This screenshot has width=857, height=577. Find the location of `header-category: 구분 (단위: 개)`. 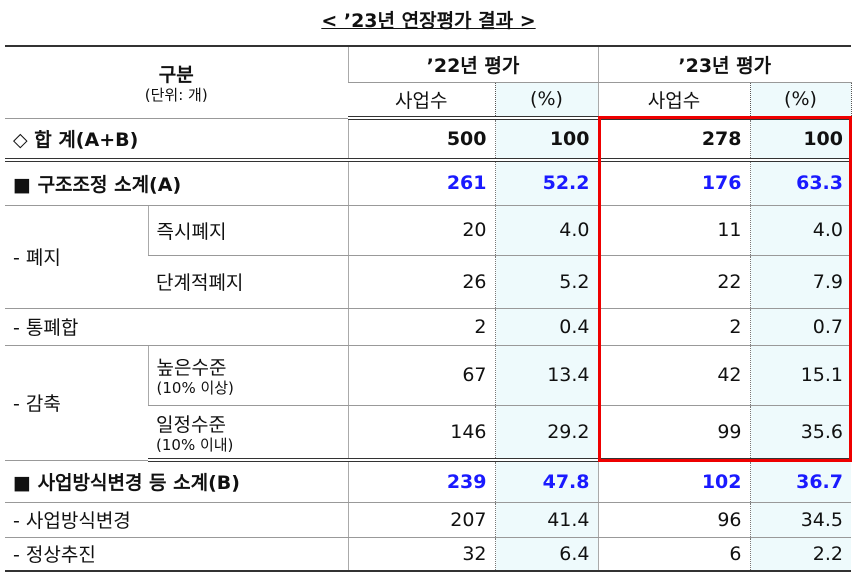

header-category: 구분 (단위: 개) is located at coordinates (176, 82).